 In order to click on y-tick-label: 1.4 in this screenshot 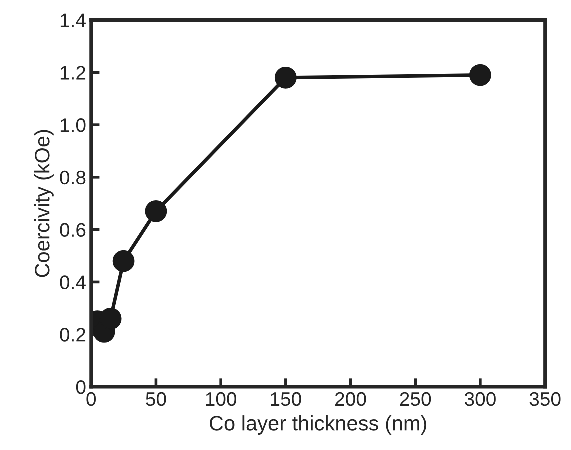, I will do `click(73, 21)`.